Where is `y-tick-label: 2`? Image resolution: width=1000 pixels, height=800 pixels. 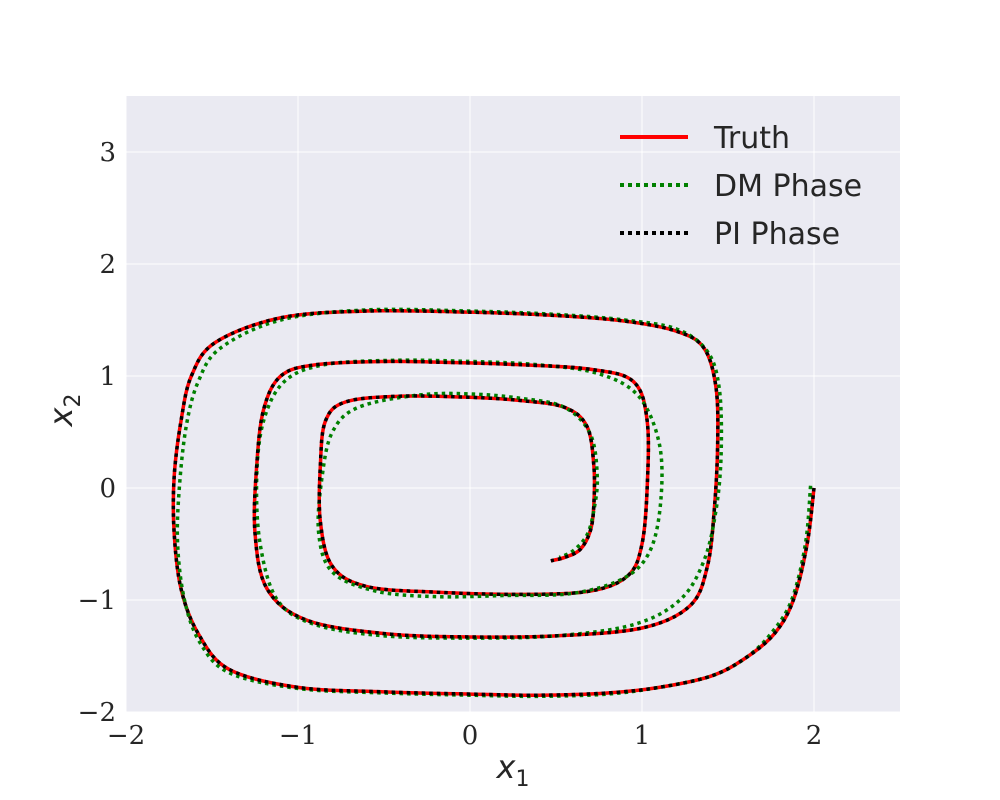 y-tick-label: 2 is located at coordinates (107, 265).